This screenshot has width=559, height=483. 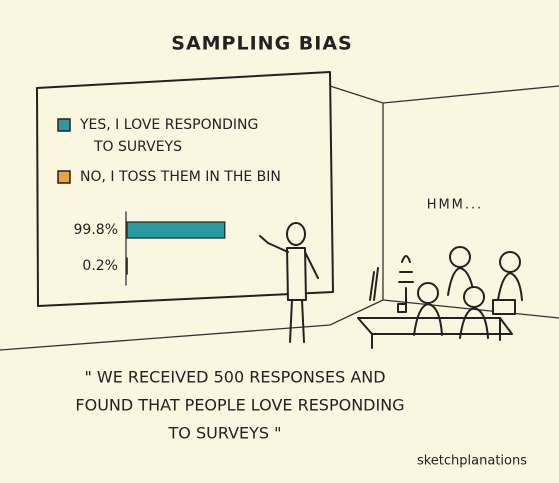 What do you see at coordinates (96, 230) in the screenshot?
I see `bar-label: 99.8%` at bounding box center [96, 230].